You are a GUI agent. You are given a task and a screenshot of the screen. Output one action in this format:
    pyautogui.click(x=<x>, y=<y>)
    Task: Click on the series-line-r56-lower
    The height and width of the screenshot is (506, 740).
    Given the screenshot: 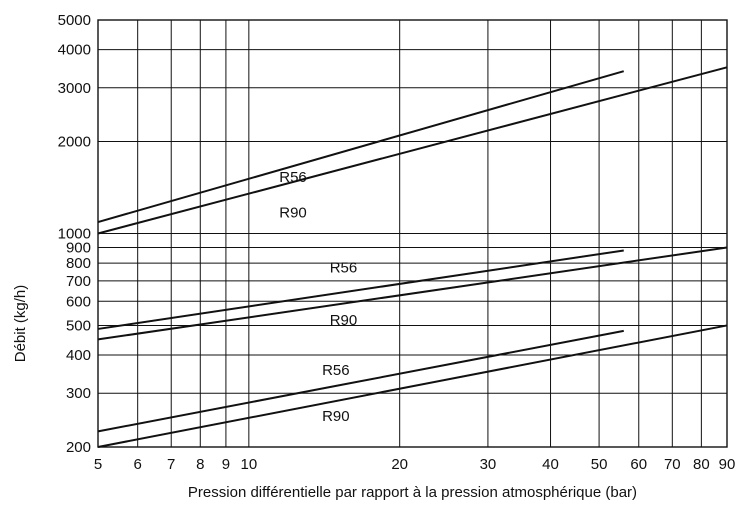 What is the action you would take?
    pyautogui.click(x=360, y=381)
    